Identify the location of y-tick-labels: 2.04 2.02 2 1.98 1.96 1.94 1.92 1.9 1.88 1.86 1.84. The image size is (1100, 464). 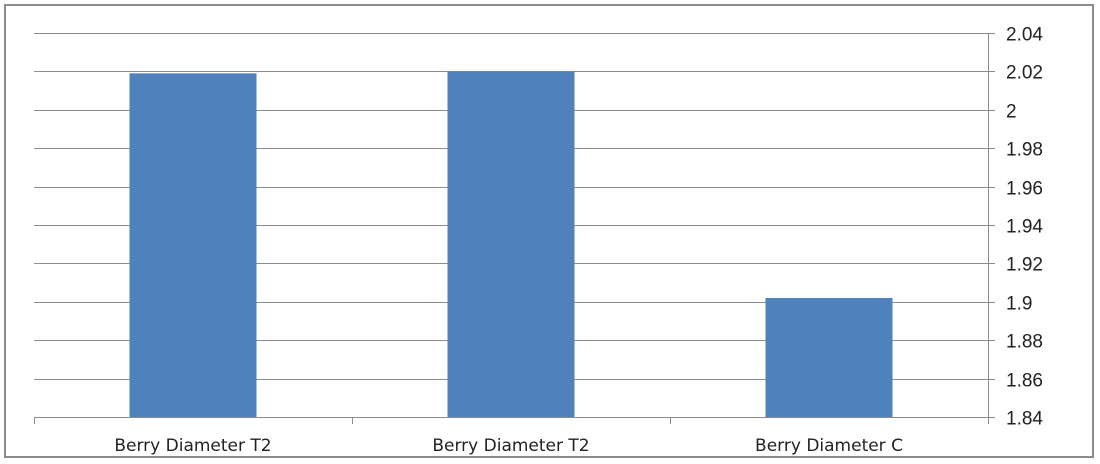
(1024, 227).